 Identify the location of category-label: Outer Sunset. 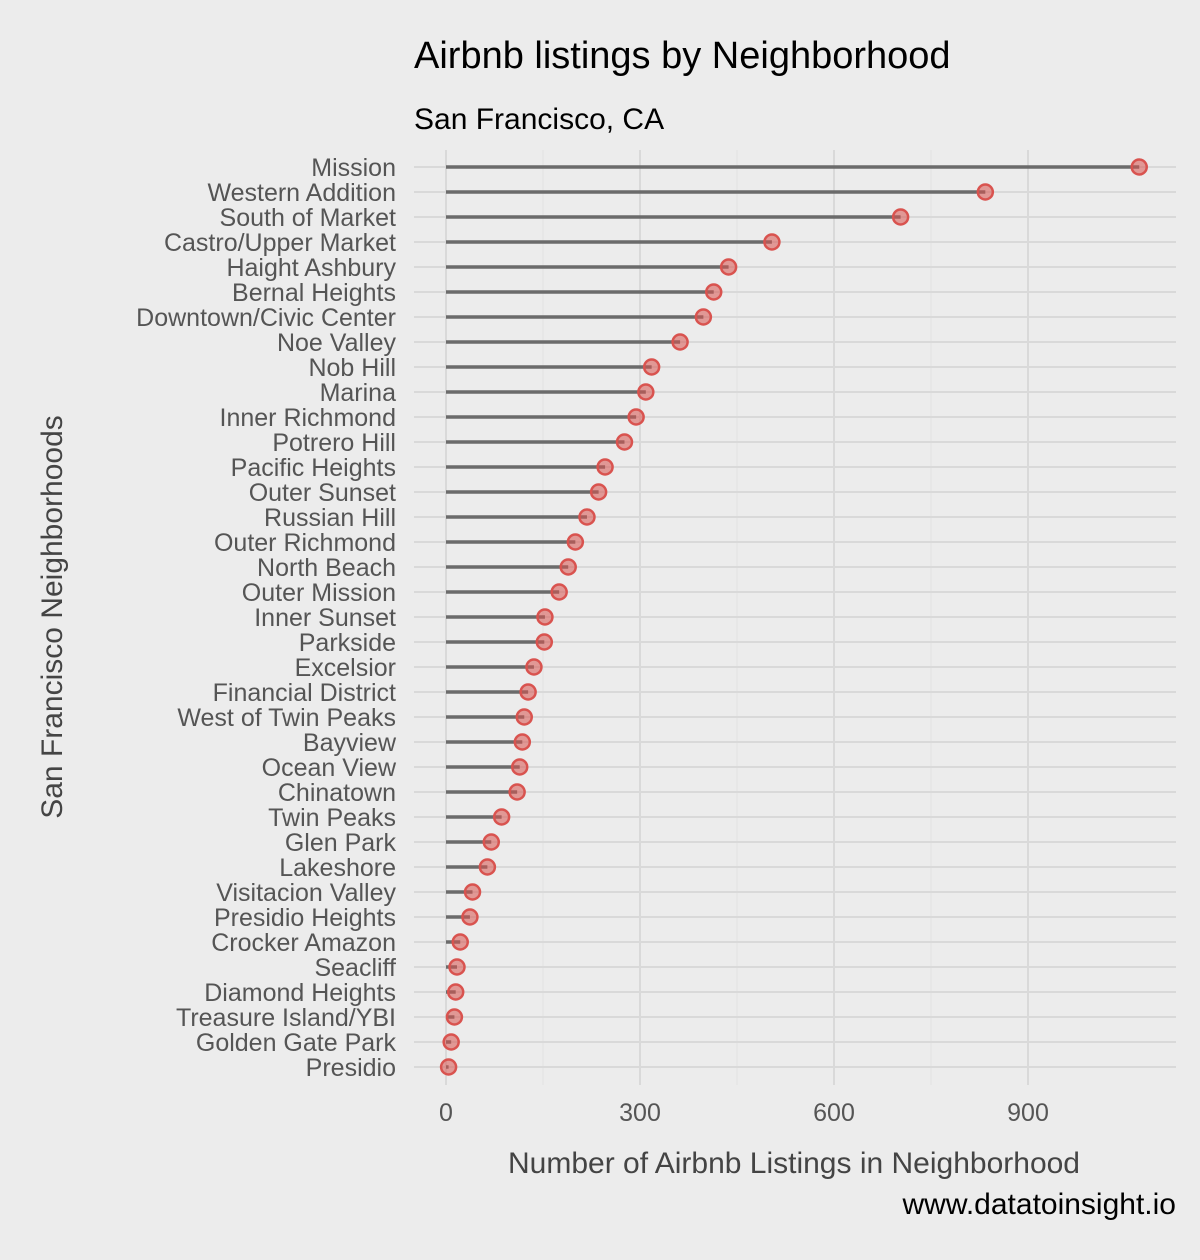
(322, 493).